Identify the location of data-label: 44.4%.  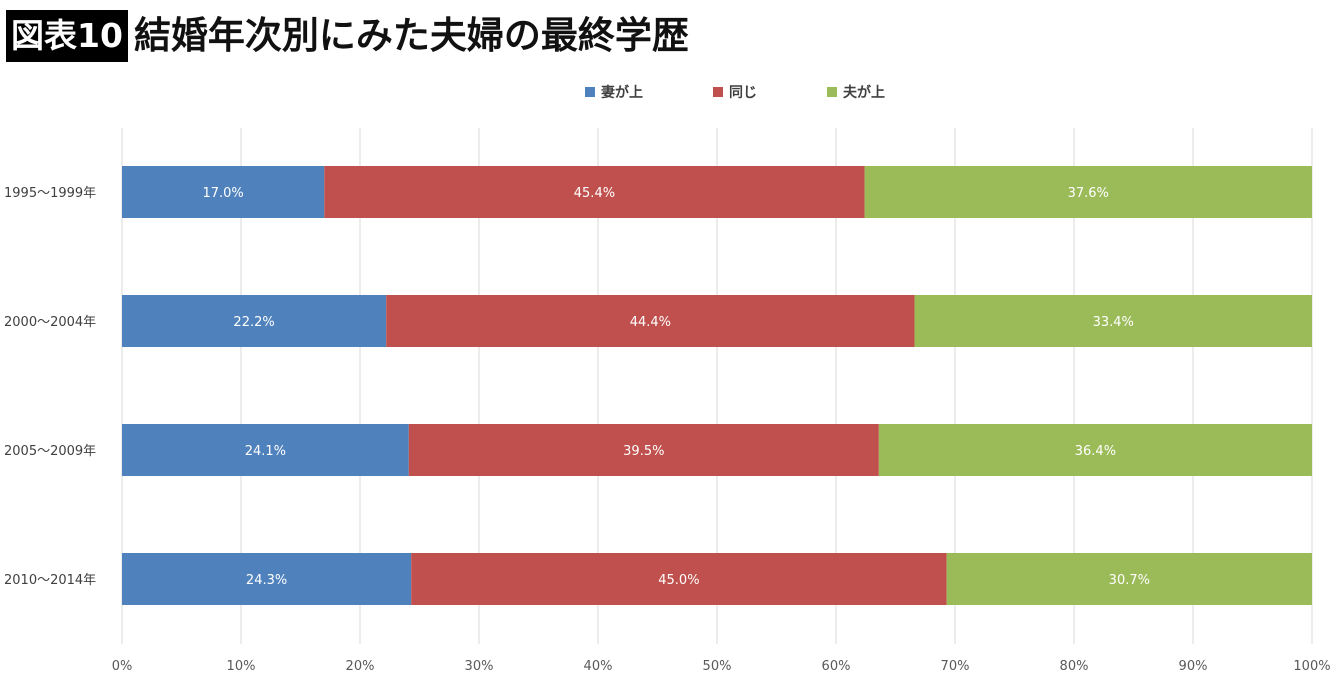
(650, 322).